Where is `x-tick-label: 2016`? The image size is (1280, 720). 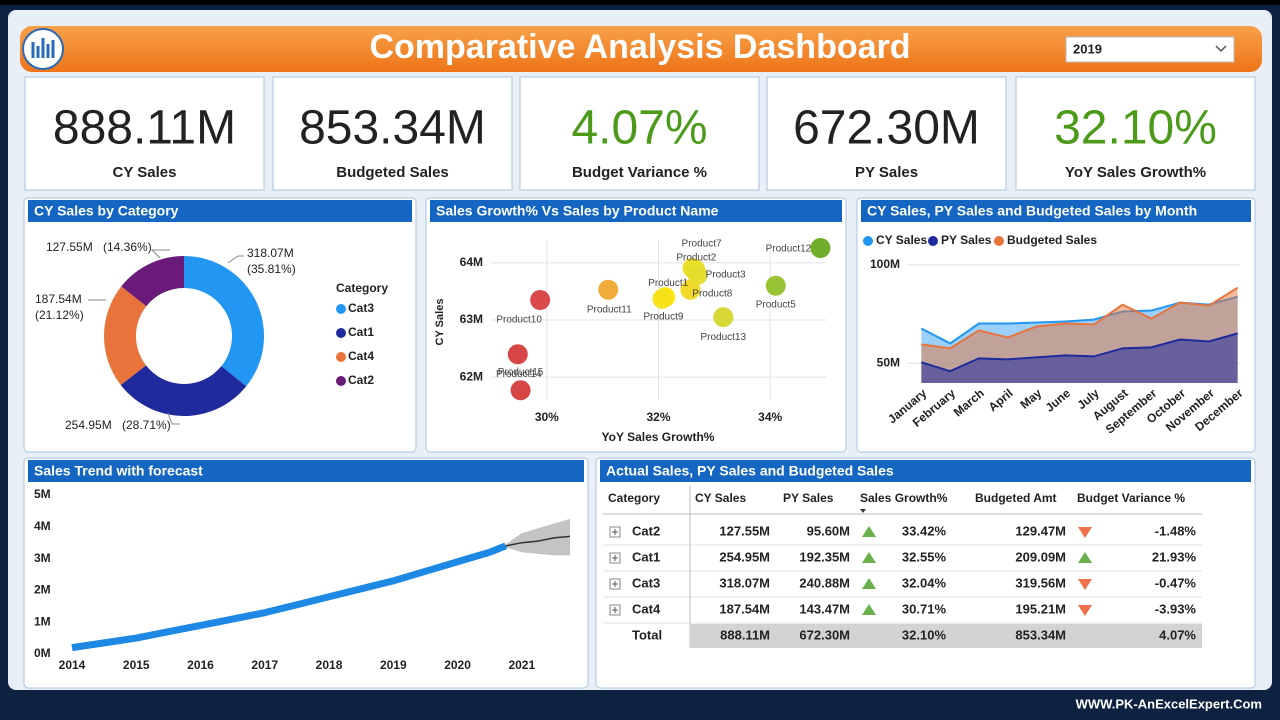
x-tick-label: 2016 is located at coordinates (200, 665).